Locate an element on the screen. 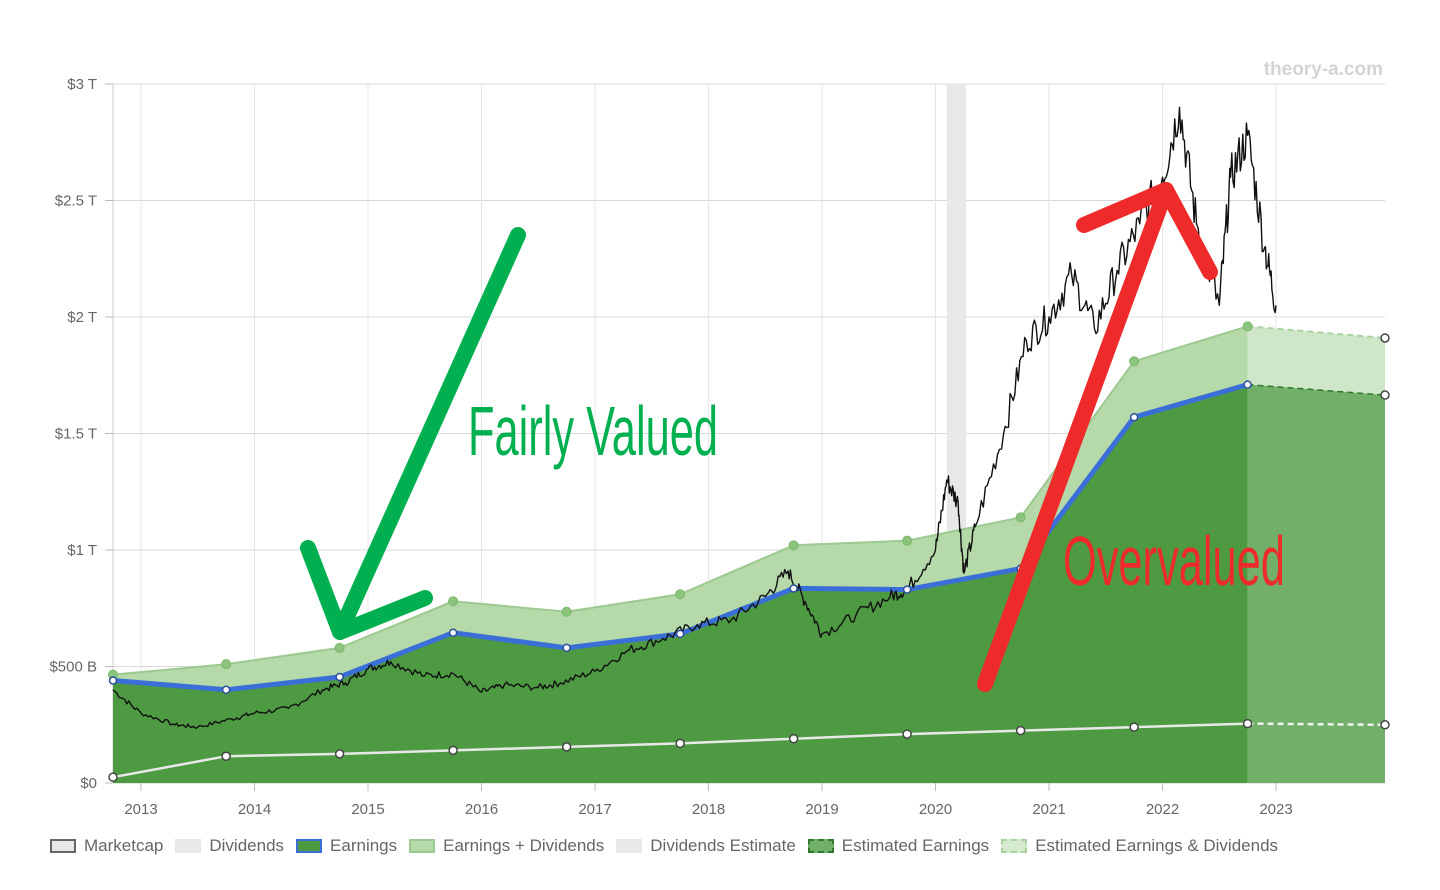  legend-item-marketcap: Marketcap is located at coordinates (106, 846).